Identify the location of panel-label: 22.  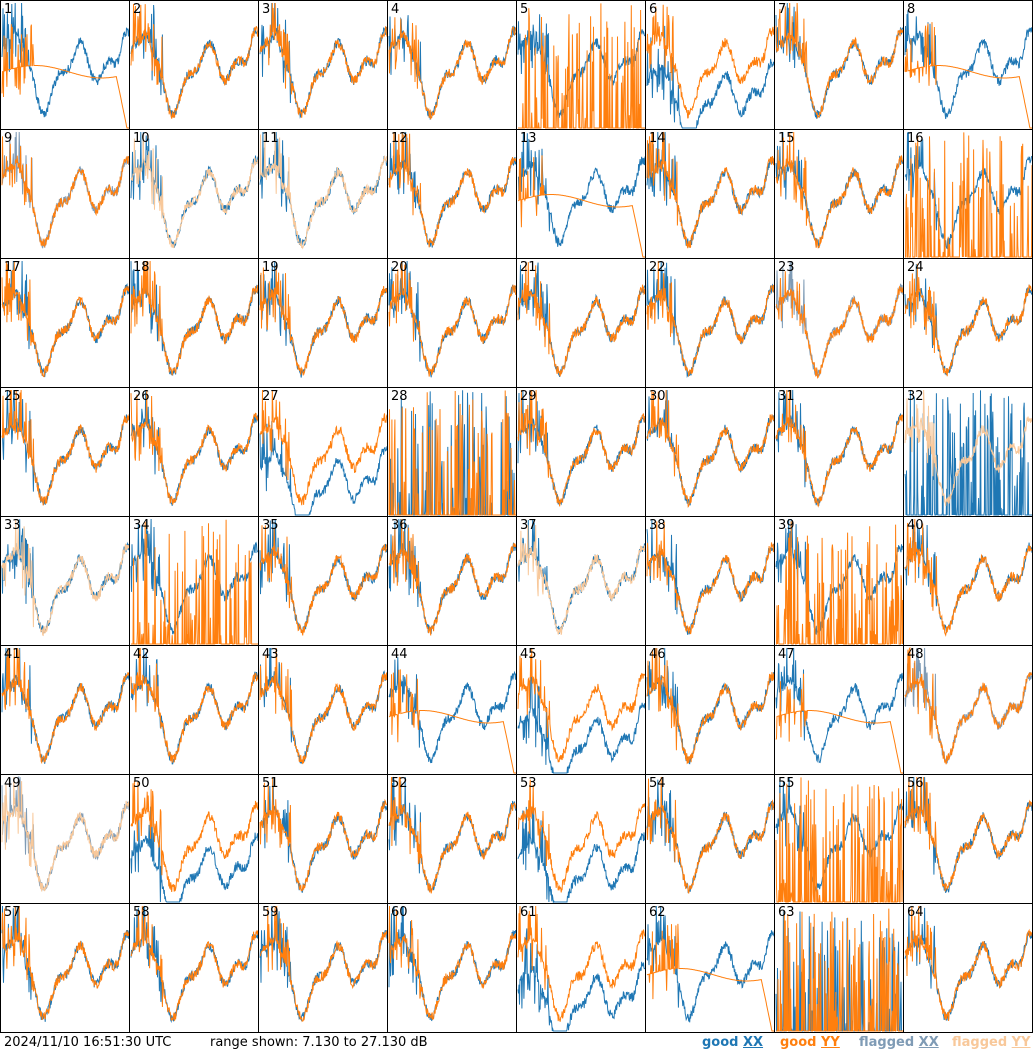
(657, 267).